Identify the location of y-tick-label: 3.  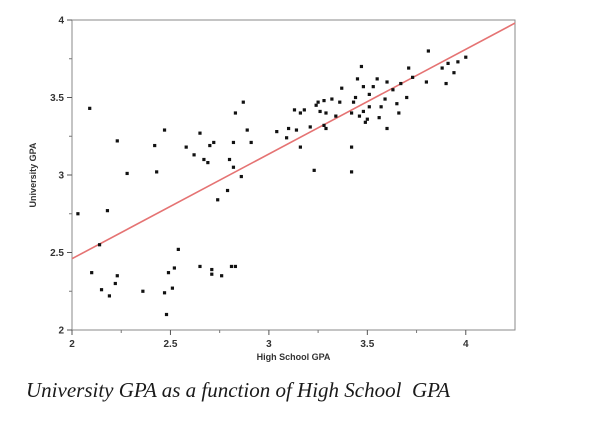
(61, 176).